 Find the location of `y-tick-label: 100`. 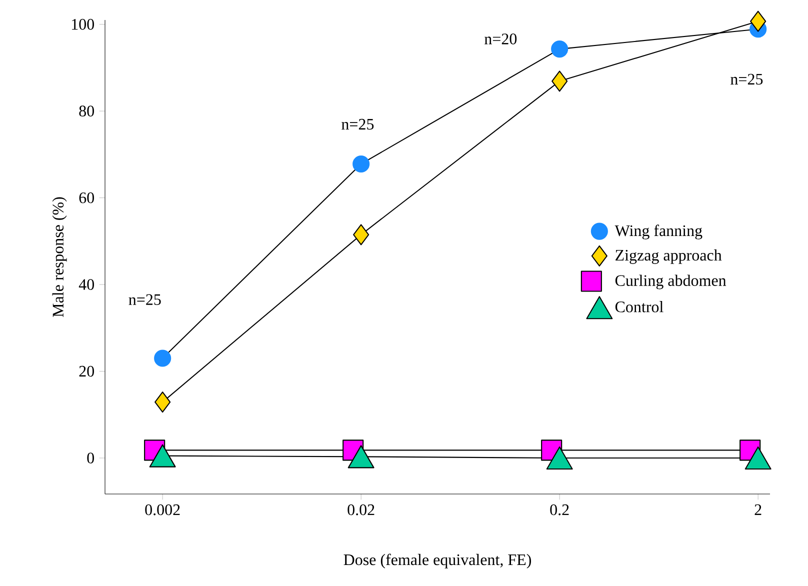

y-tick-label: 100 is located at coordinates (83, 24).